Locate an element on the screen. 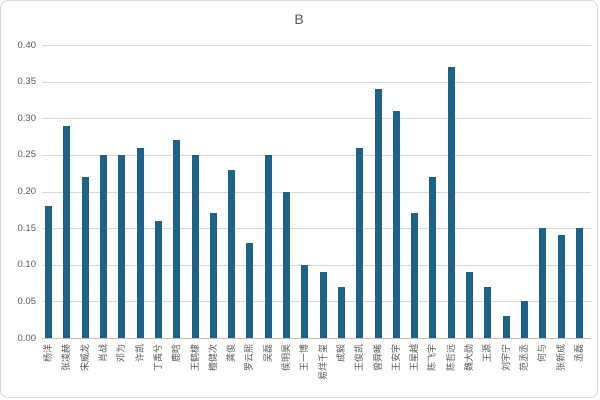 The image size is (600, 400). x-tick-label: 邓为 is located at coordinates (121, 353).